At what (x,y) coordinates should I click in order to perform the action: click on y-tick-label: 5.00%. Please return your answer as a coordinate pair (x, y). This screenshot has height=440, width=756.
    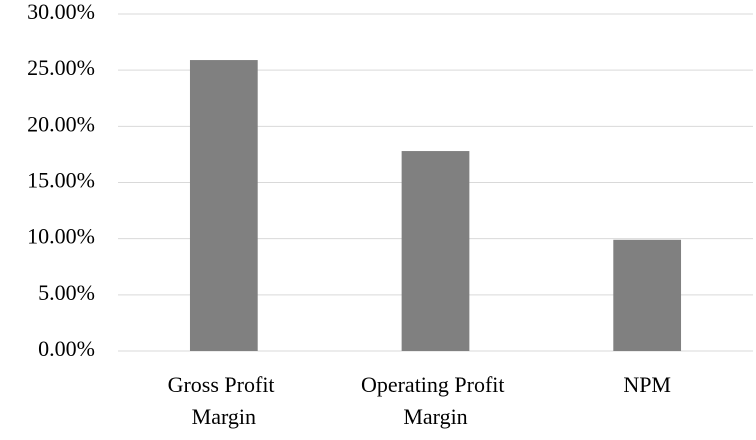
    Looking at the image, I should click on (66, 292).